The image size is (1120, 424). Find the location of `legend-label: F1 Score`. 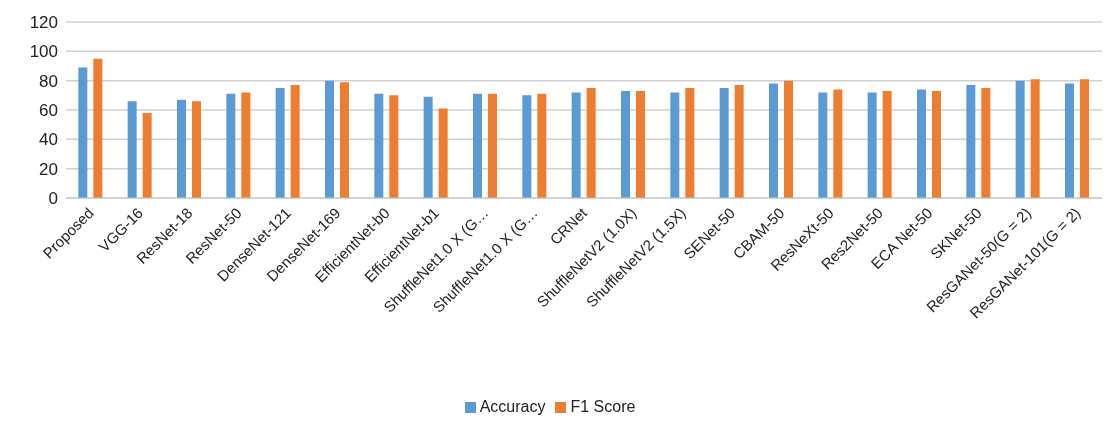

legend-label: F1 Score is located at coordinates (603, 406).